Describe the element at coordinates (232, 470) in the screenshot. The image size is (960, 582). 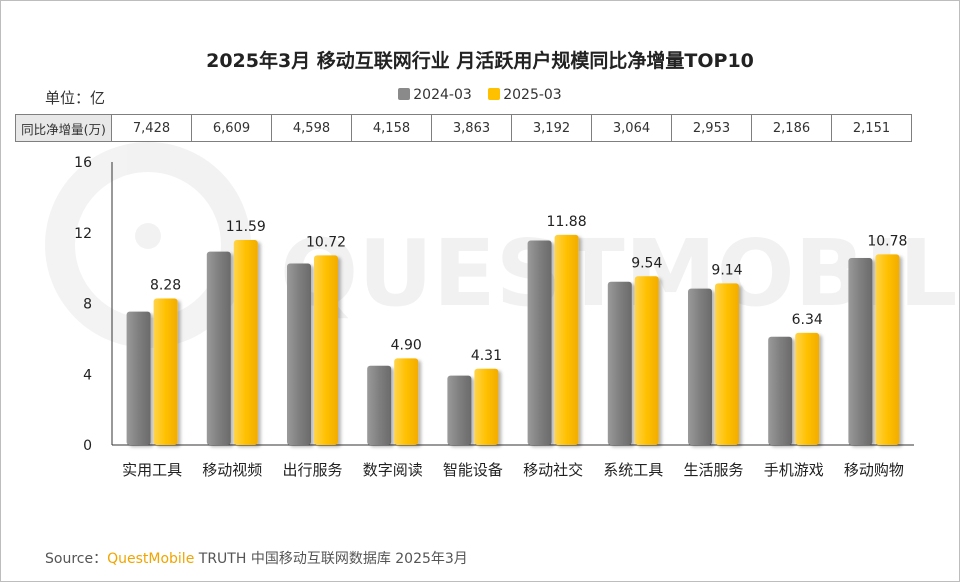
I see `x-tick-label: 移动视频` at that location.